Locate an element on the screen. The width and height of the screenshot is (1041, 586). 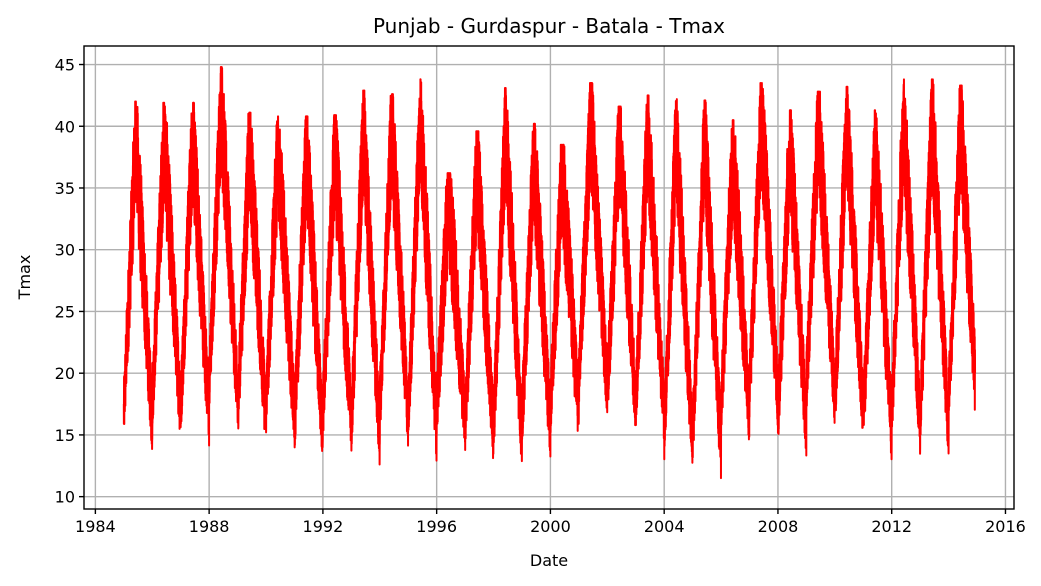
x-tick-label: 2016 is located at coordinates (1005, 526).